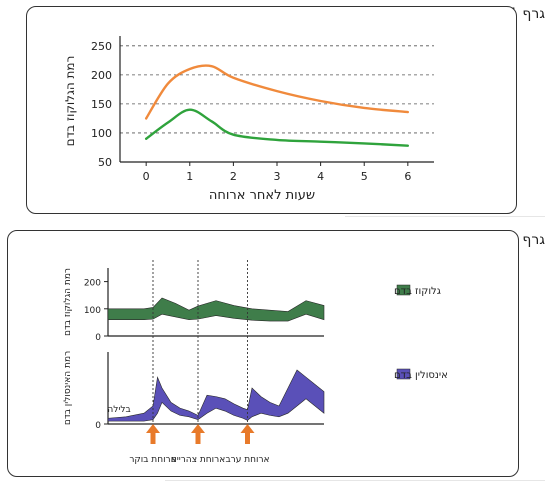 The height and width of the screenshot is (487, 551). I want to click on chart-2: 0 100 200 רמת הגלוקוז בדם גלוקוז בדם, so click(252, 305).